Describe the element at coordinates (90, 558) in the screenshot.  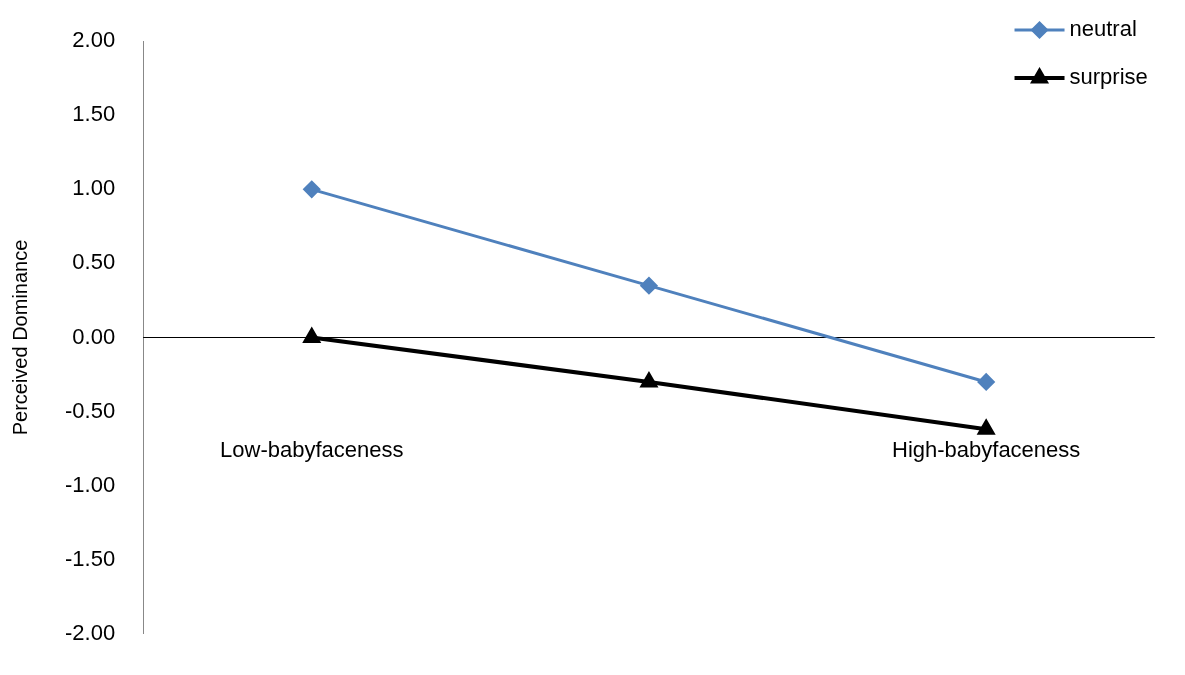
I see `y-tick-label: -1.50` at that location.